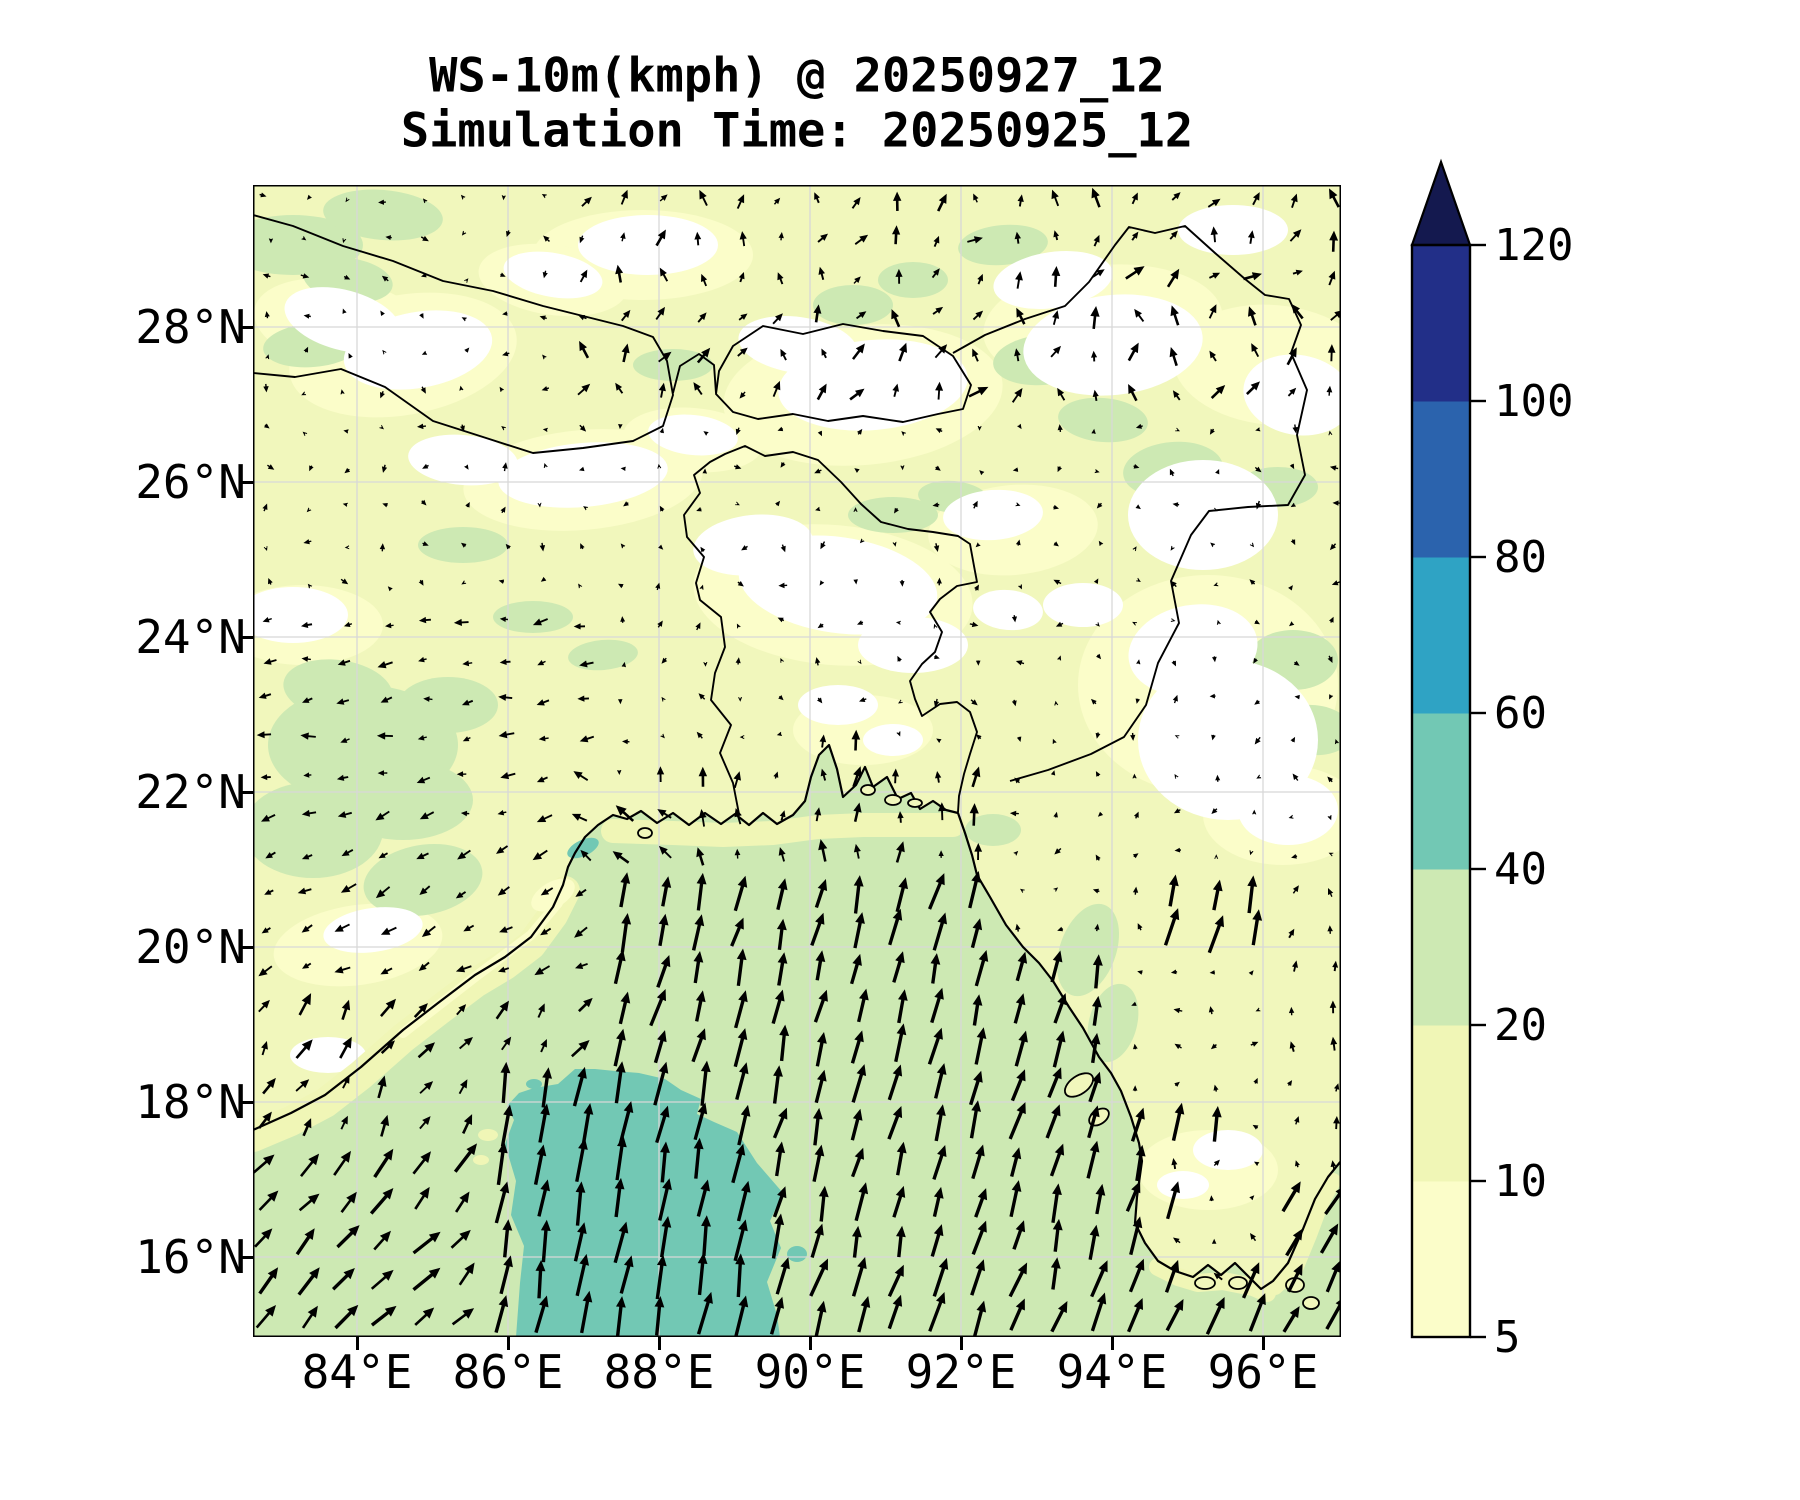  I want to click on x-axis-tick-label: 96°E, so click(1263, 1372).